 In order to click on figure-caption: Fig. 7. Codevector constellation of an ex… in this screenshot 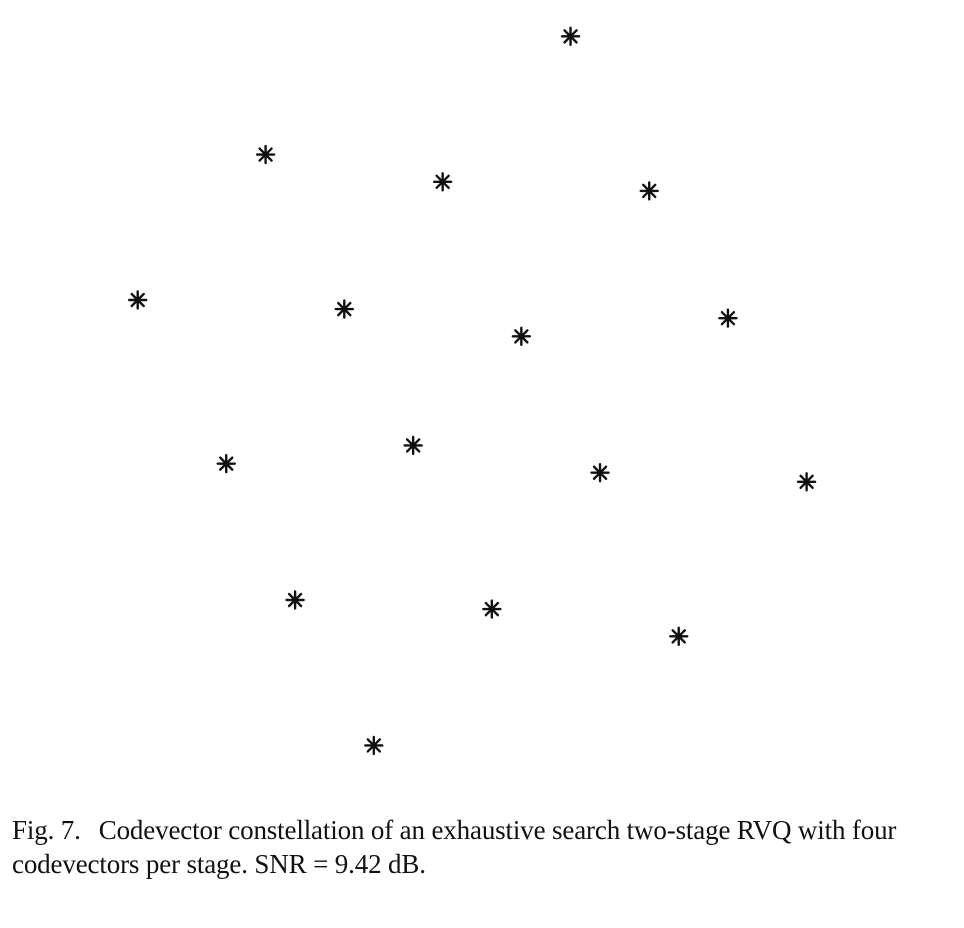, I will do `click(484, 847)`.